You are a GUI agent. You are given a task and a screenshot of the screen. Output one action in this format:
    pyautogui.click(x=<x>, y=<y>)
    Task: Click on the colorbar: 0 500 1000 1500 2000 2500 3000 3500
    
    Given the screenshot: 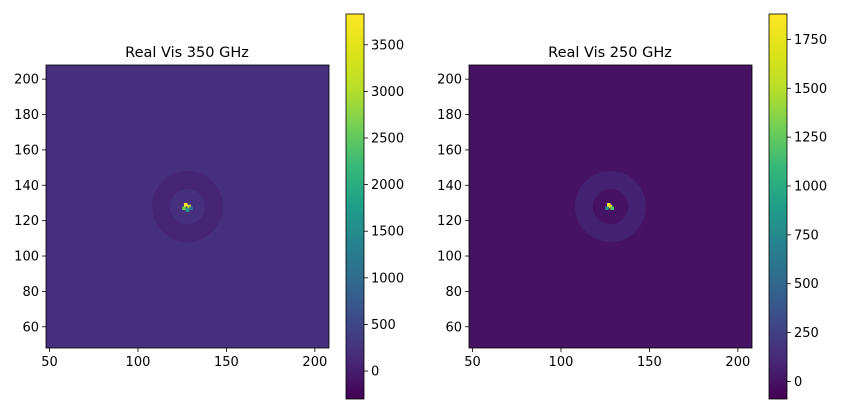 What is the action you would take?
    pyautogui.click(x=374, y=206)
    